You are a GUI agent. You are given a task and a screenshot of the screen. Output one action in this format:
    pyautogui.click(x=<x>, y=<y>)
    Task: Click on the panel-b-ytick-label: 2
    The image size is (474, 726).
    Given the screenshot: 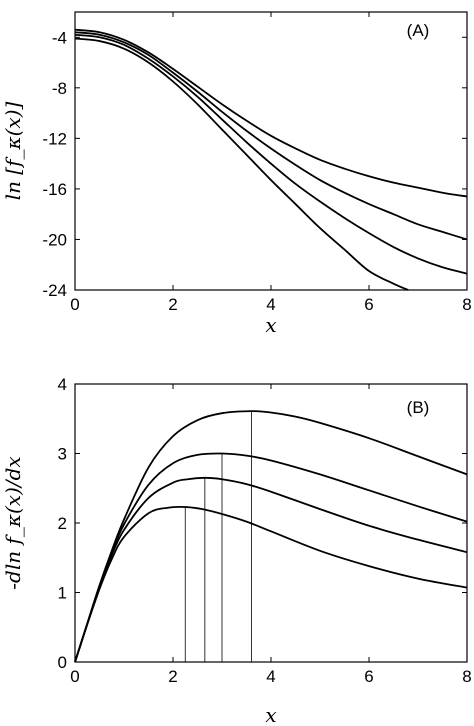 What is the action you would take?
    pyautogui.click(x=62, y=523)
    